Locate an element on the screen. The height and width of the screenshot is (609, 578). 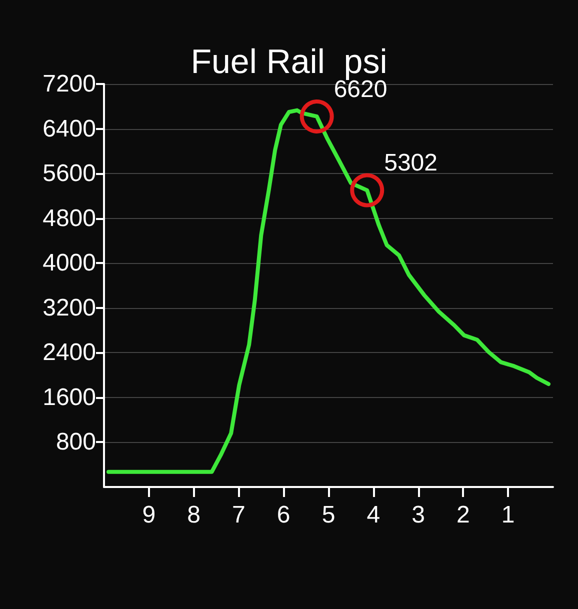
y-tick-label: 1600 is located at coordinates (69, 397).